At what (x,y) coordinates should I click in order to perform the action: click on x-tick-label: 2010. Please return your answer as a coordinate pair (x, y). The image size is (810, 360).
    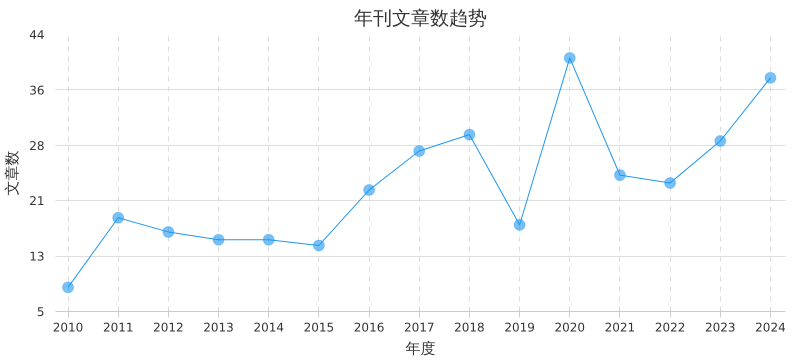
    Looking at the image, I should click on (68, 327).